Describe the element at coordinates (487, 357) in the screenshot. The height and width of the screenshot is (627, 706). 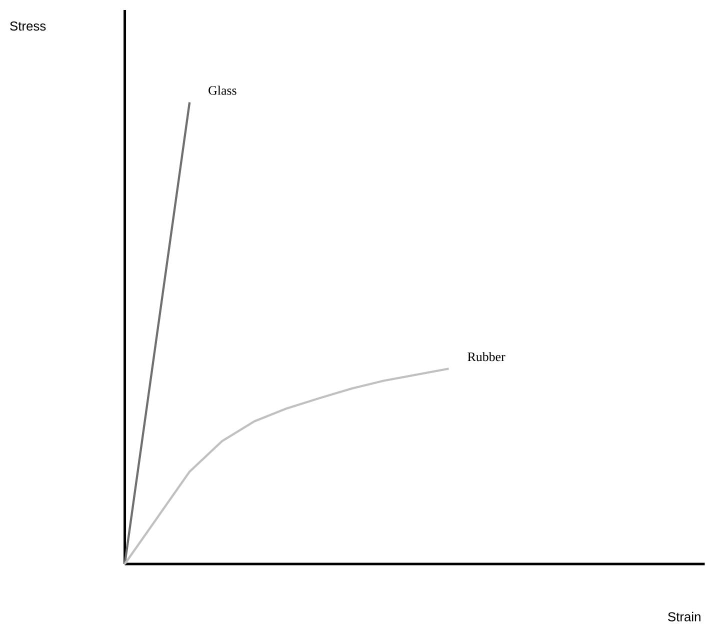
I see `series-label: Rubber` at that location.